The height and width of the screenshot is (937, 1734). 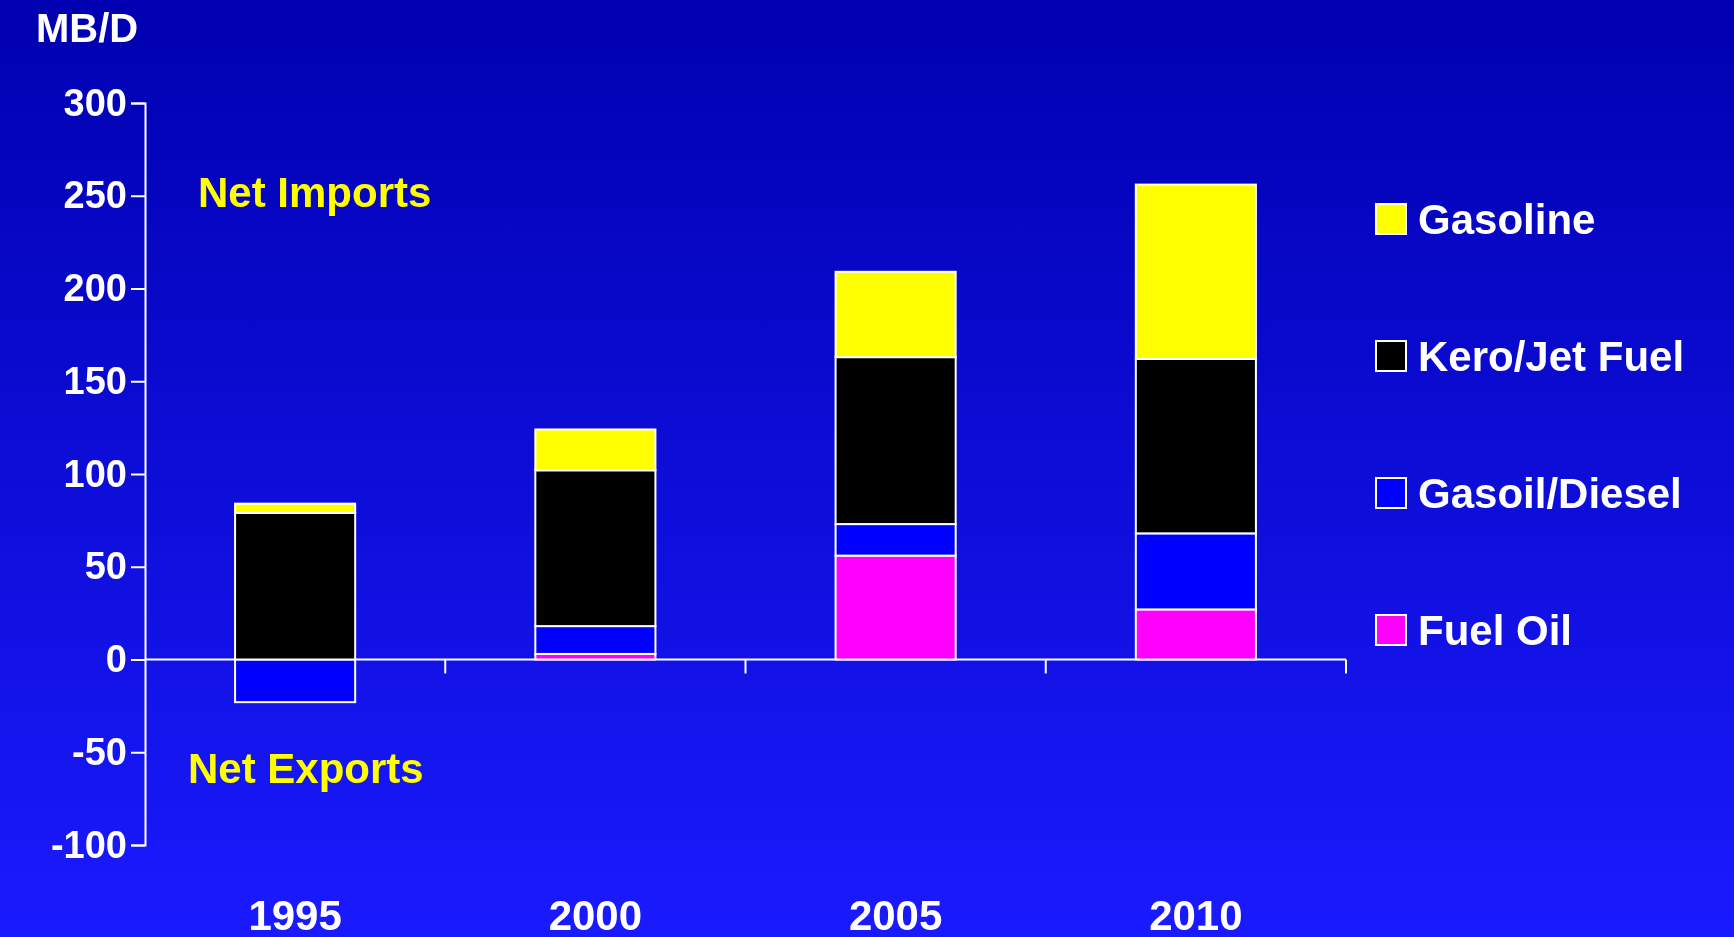 What do you see at coordinates (895, 914) in the screenshot?
I see `x-tick-label: 2005` at bounding box center [895, 914].